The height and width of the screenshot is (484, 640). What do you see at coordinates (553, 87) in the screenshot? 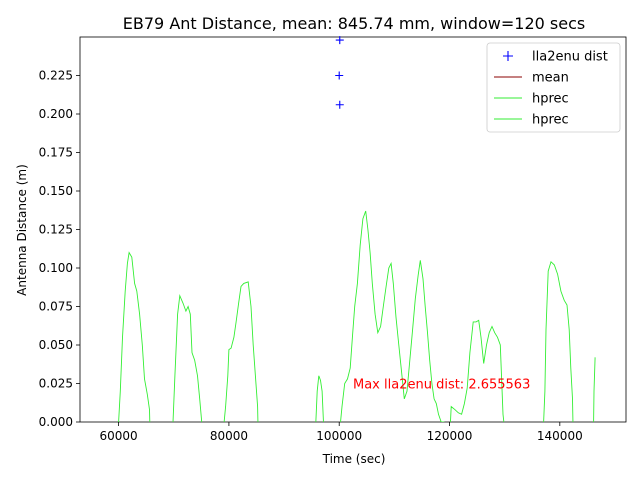
I see `legend-box` at bounding box center [553, 87].